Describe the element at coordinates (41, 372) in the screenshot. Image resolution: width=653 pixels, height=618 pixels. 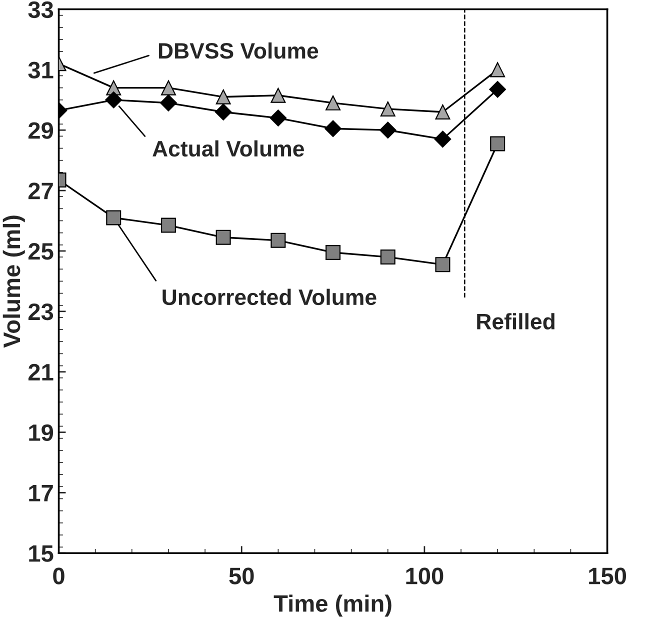
I see `y-tick-label: 21` at that location.